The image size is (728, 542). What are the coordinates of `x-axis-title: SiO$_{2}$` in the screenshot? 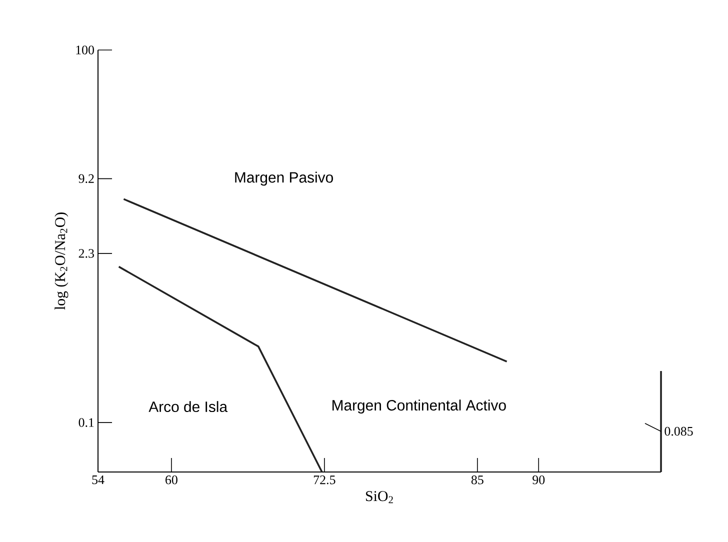 It's located at (379, 497).